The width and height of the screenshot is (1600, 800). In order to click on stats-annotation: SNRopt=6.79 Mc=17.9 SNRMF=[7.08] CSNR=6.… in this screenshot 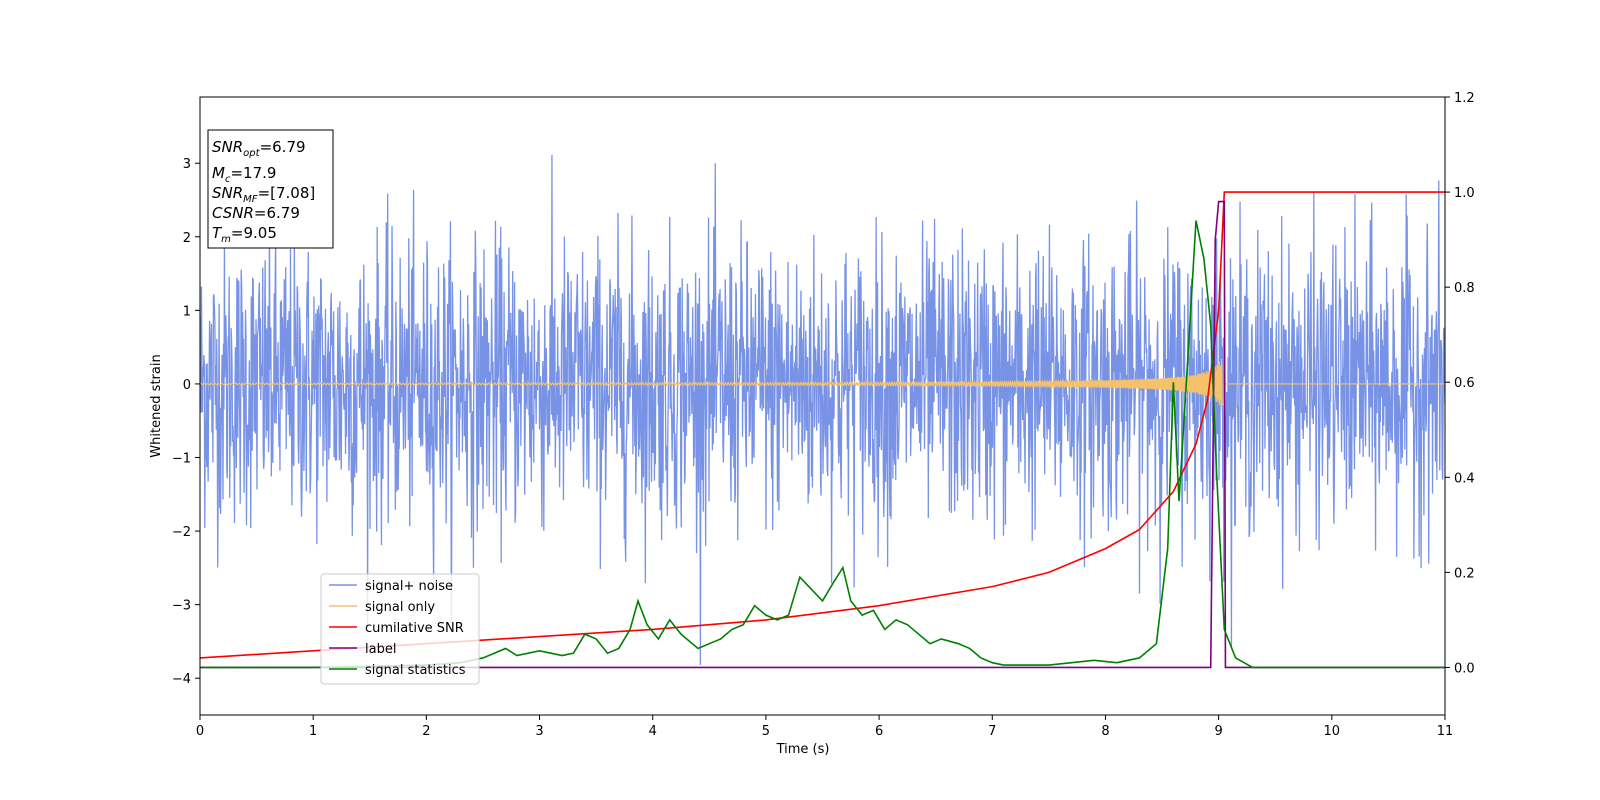, I will do `click(270, 189)`.